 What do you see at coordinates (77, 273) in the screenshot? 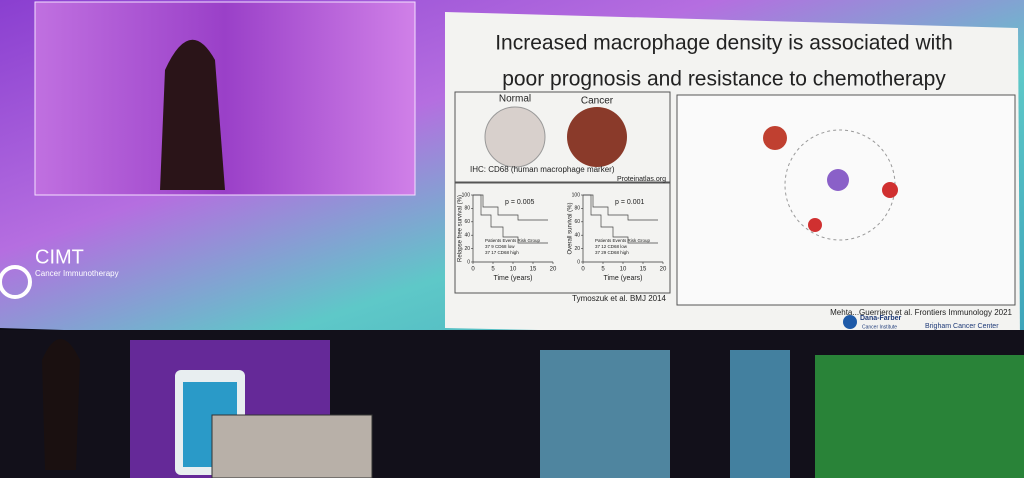
I see `logo-subtitle: Cancer Immunotherapy` at bounding box center [77, 273].